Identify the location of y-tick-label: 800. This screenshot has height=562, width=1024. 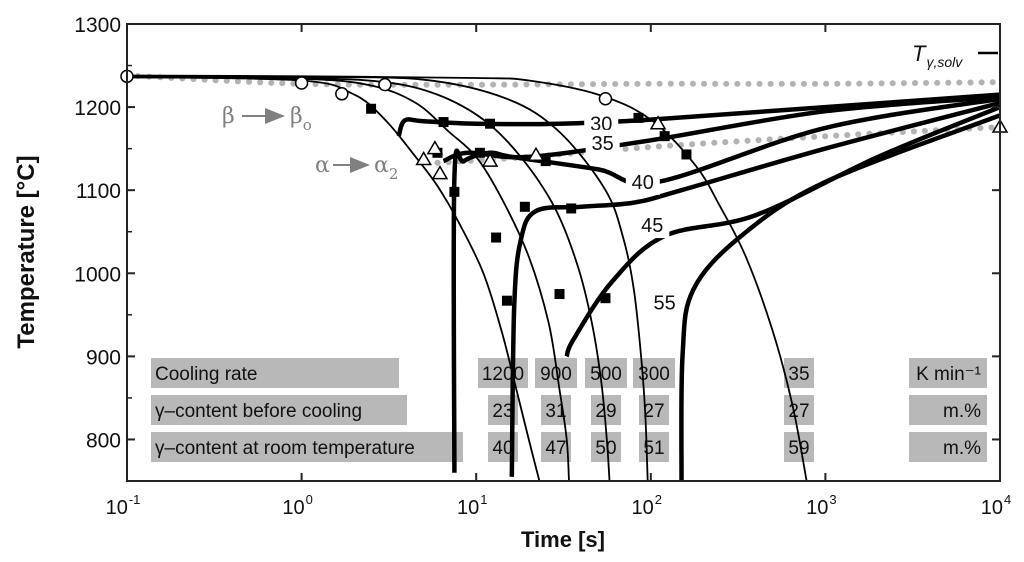
(103, 440).